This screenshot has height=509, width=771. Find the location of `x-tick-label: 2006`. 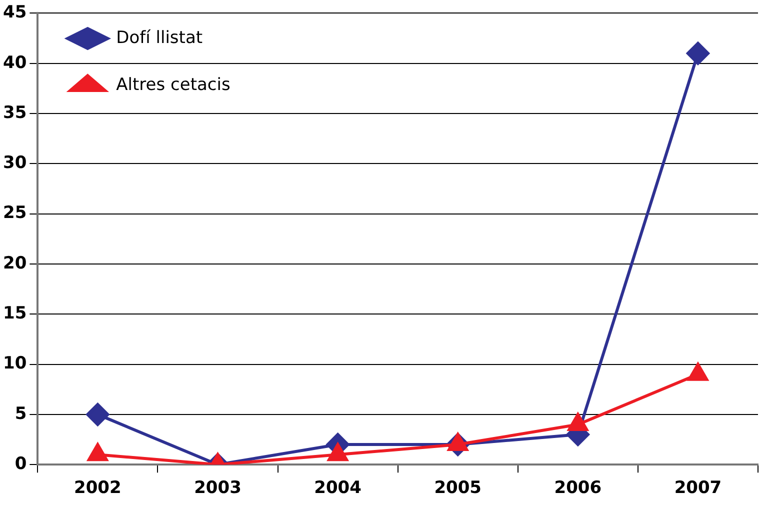

x-tick-label: 2006 is located at coordinates (578, 488).